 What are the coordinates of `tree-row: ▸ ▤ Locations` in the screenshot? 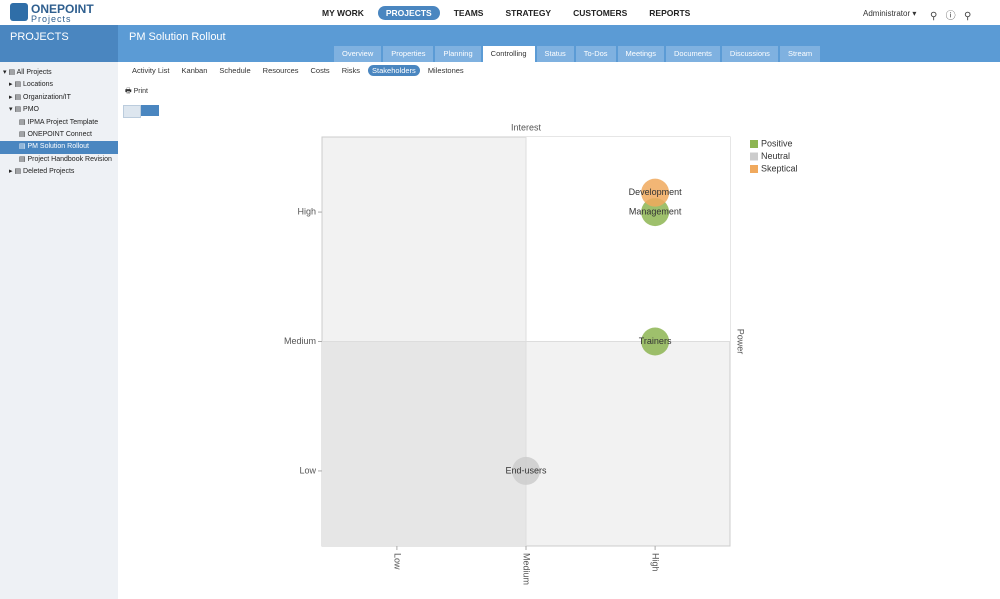 It's located at (31, 85).